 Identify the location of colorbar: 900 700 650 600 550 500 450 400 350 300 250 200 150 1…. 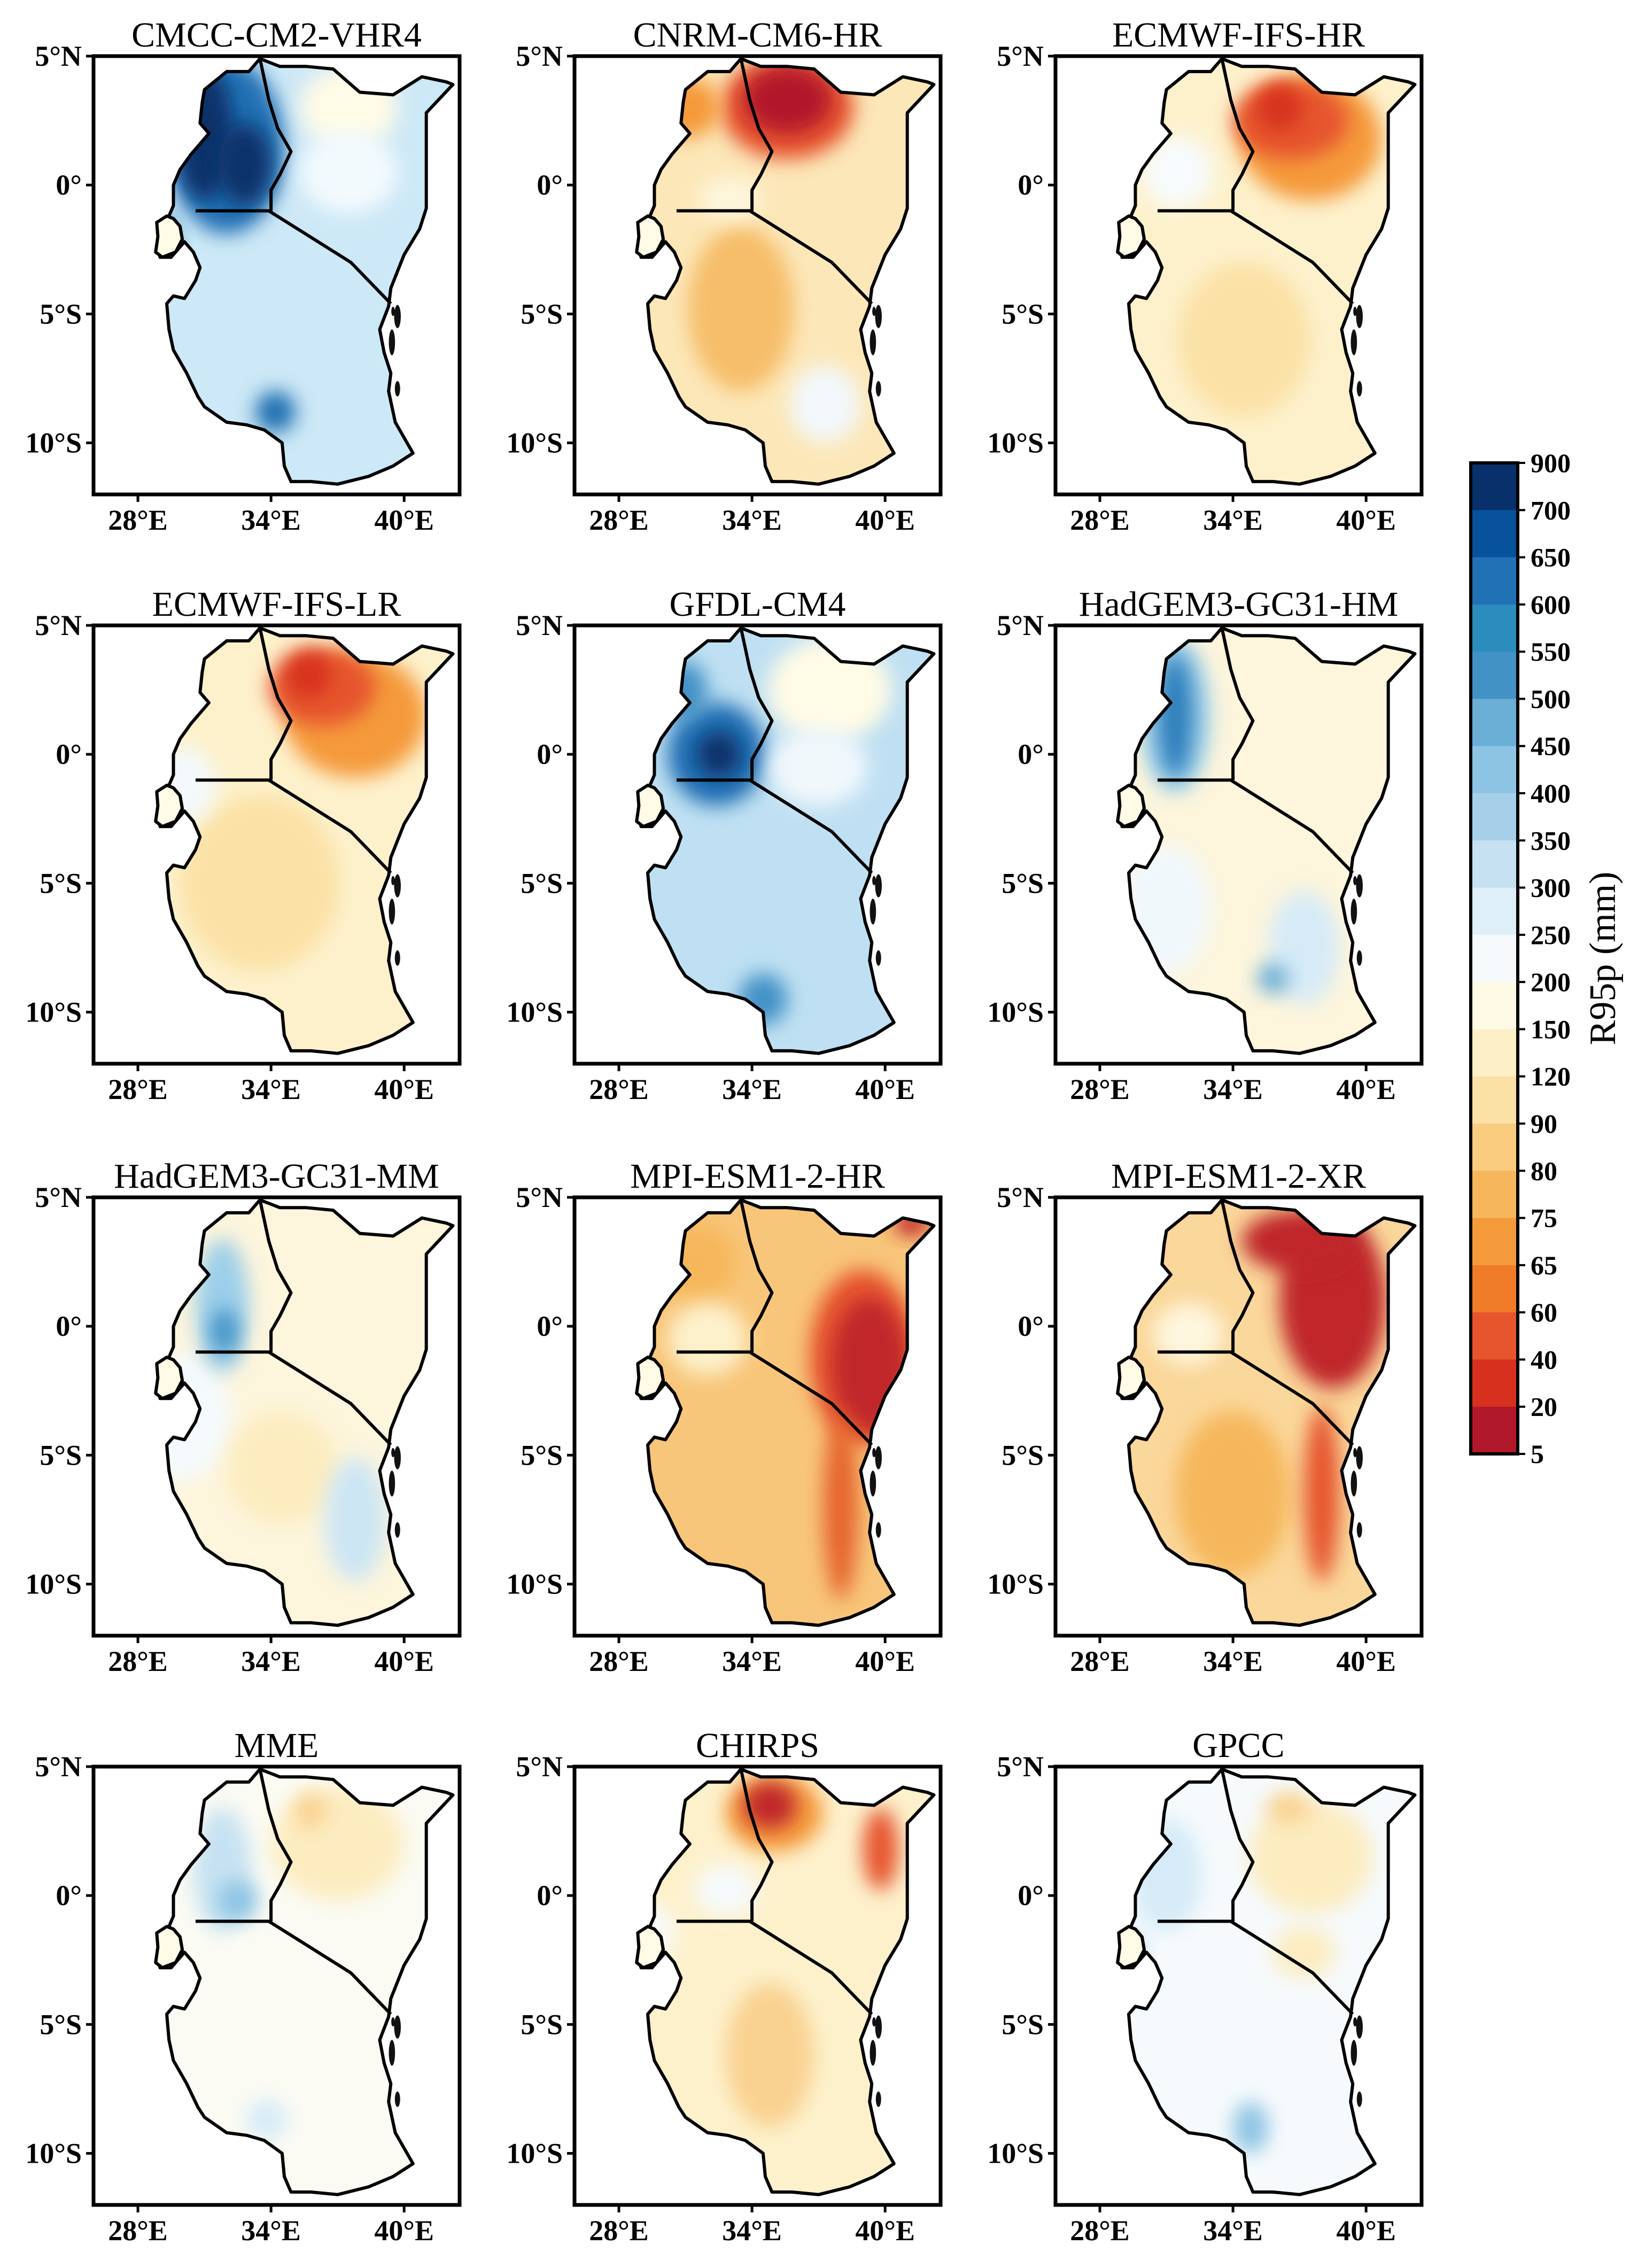
(1546, 958).